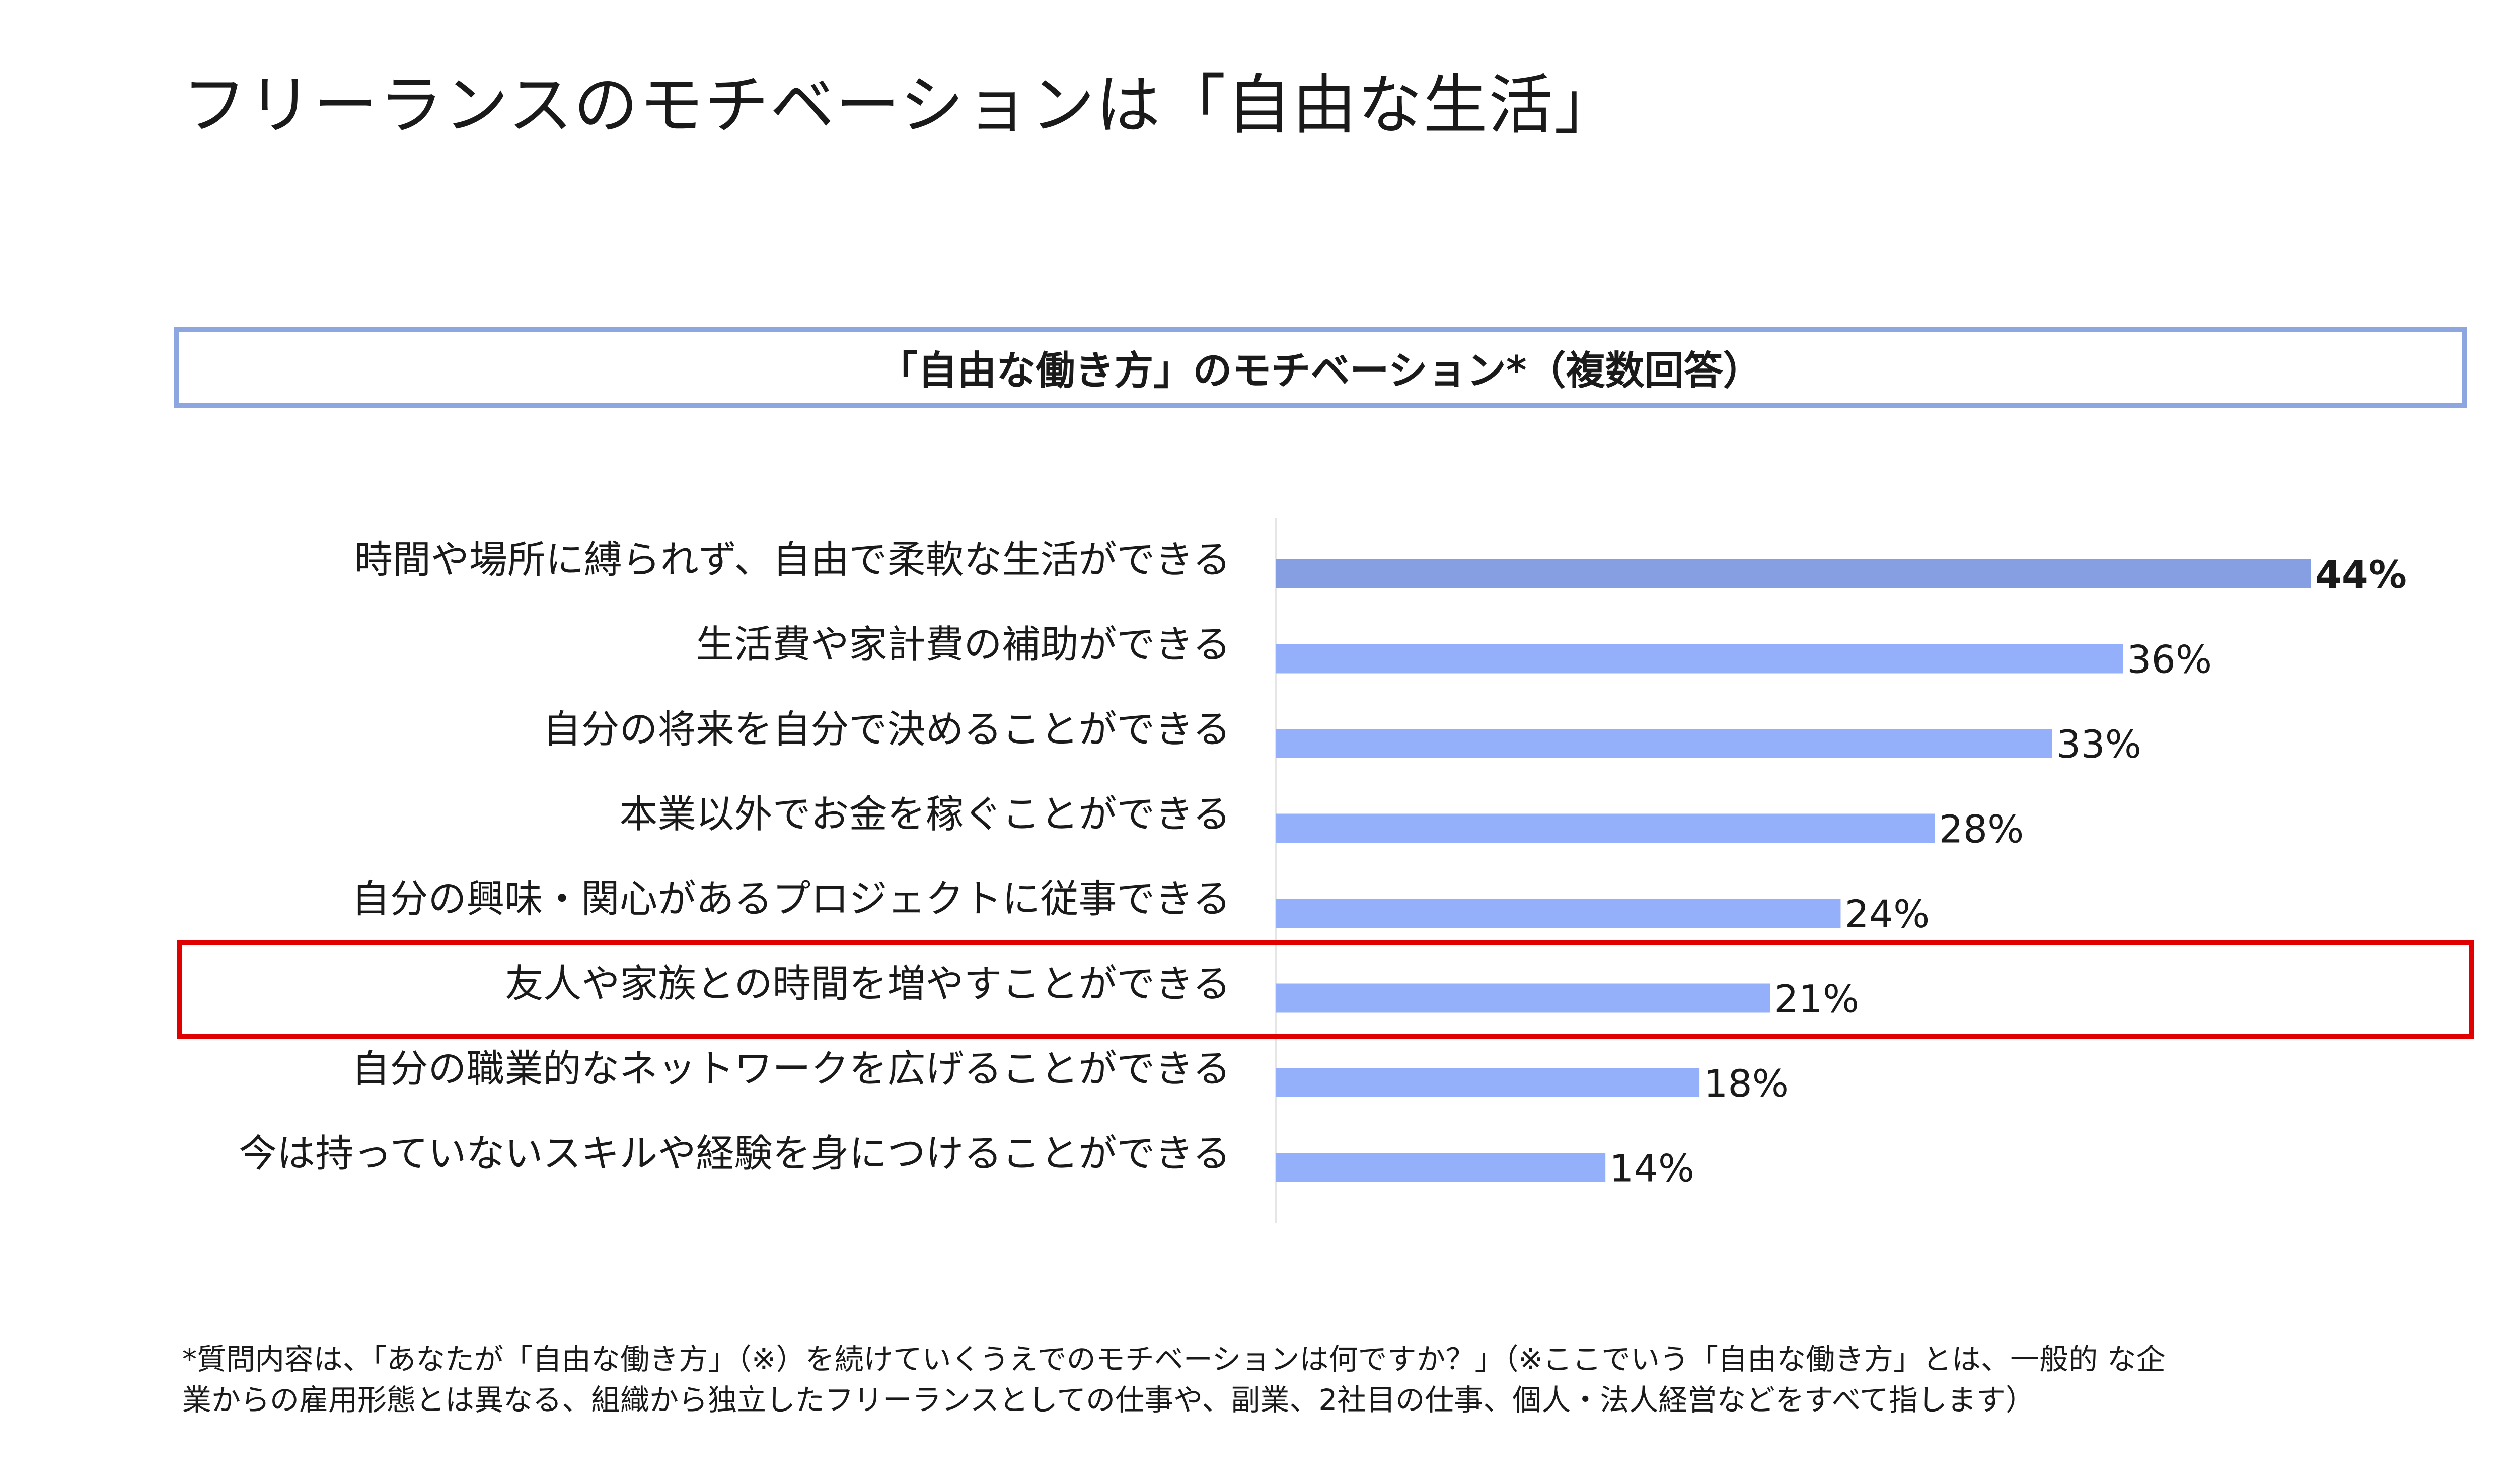 The image size is (2517, 1484). Describe the element at coordinates (900, 106) in the screenshot. I see `page-title: フリーランスのモチベーションは「自由な生活」` at that location.